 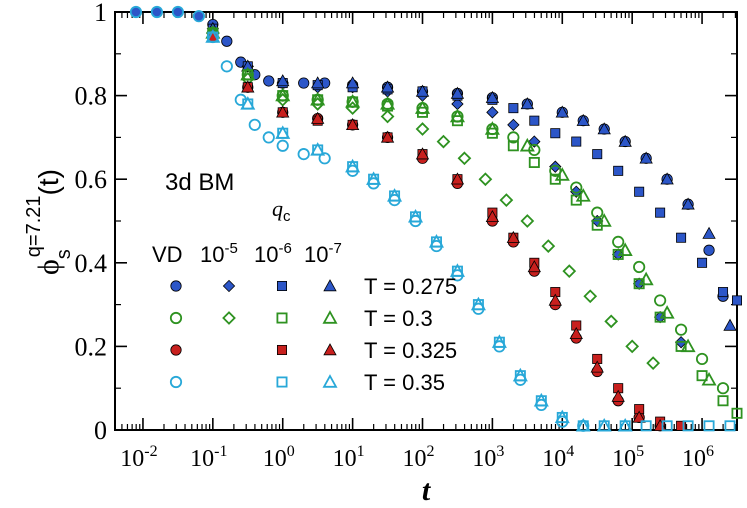 I want to click on x-axis-label: t, so click(x=427, y=490).